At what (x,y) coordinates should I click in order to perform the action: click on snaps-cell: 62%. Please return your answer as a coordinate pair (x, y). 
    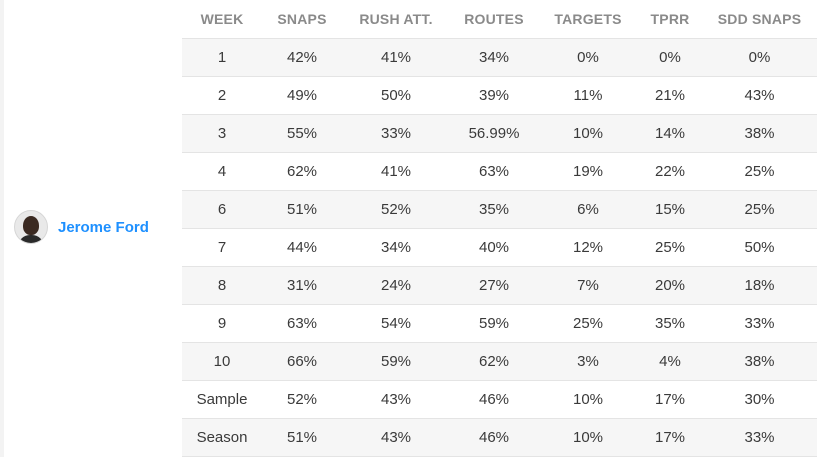
    Looking at the image, I should click on (302, 171).